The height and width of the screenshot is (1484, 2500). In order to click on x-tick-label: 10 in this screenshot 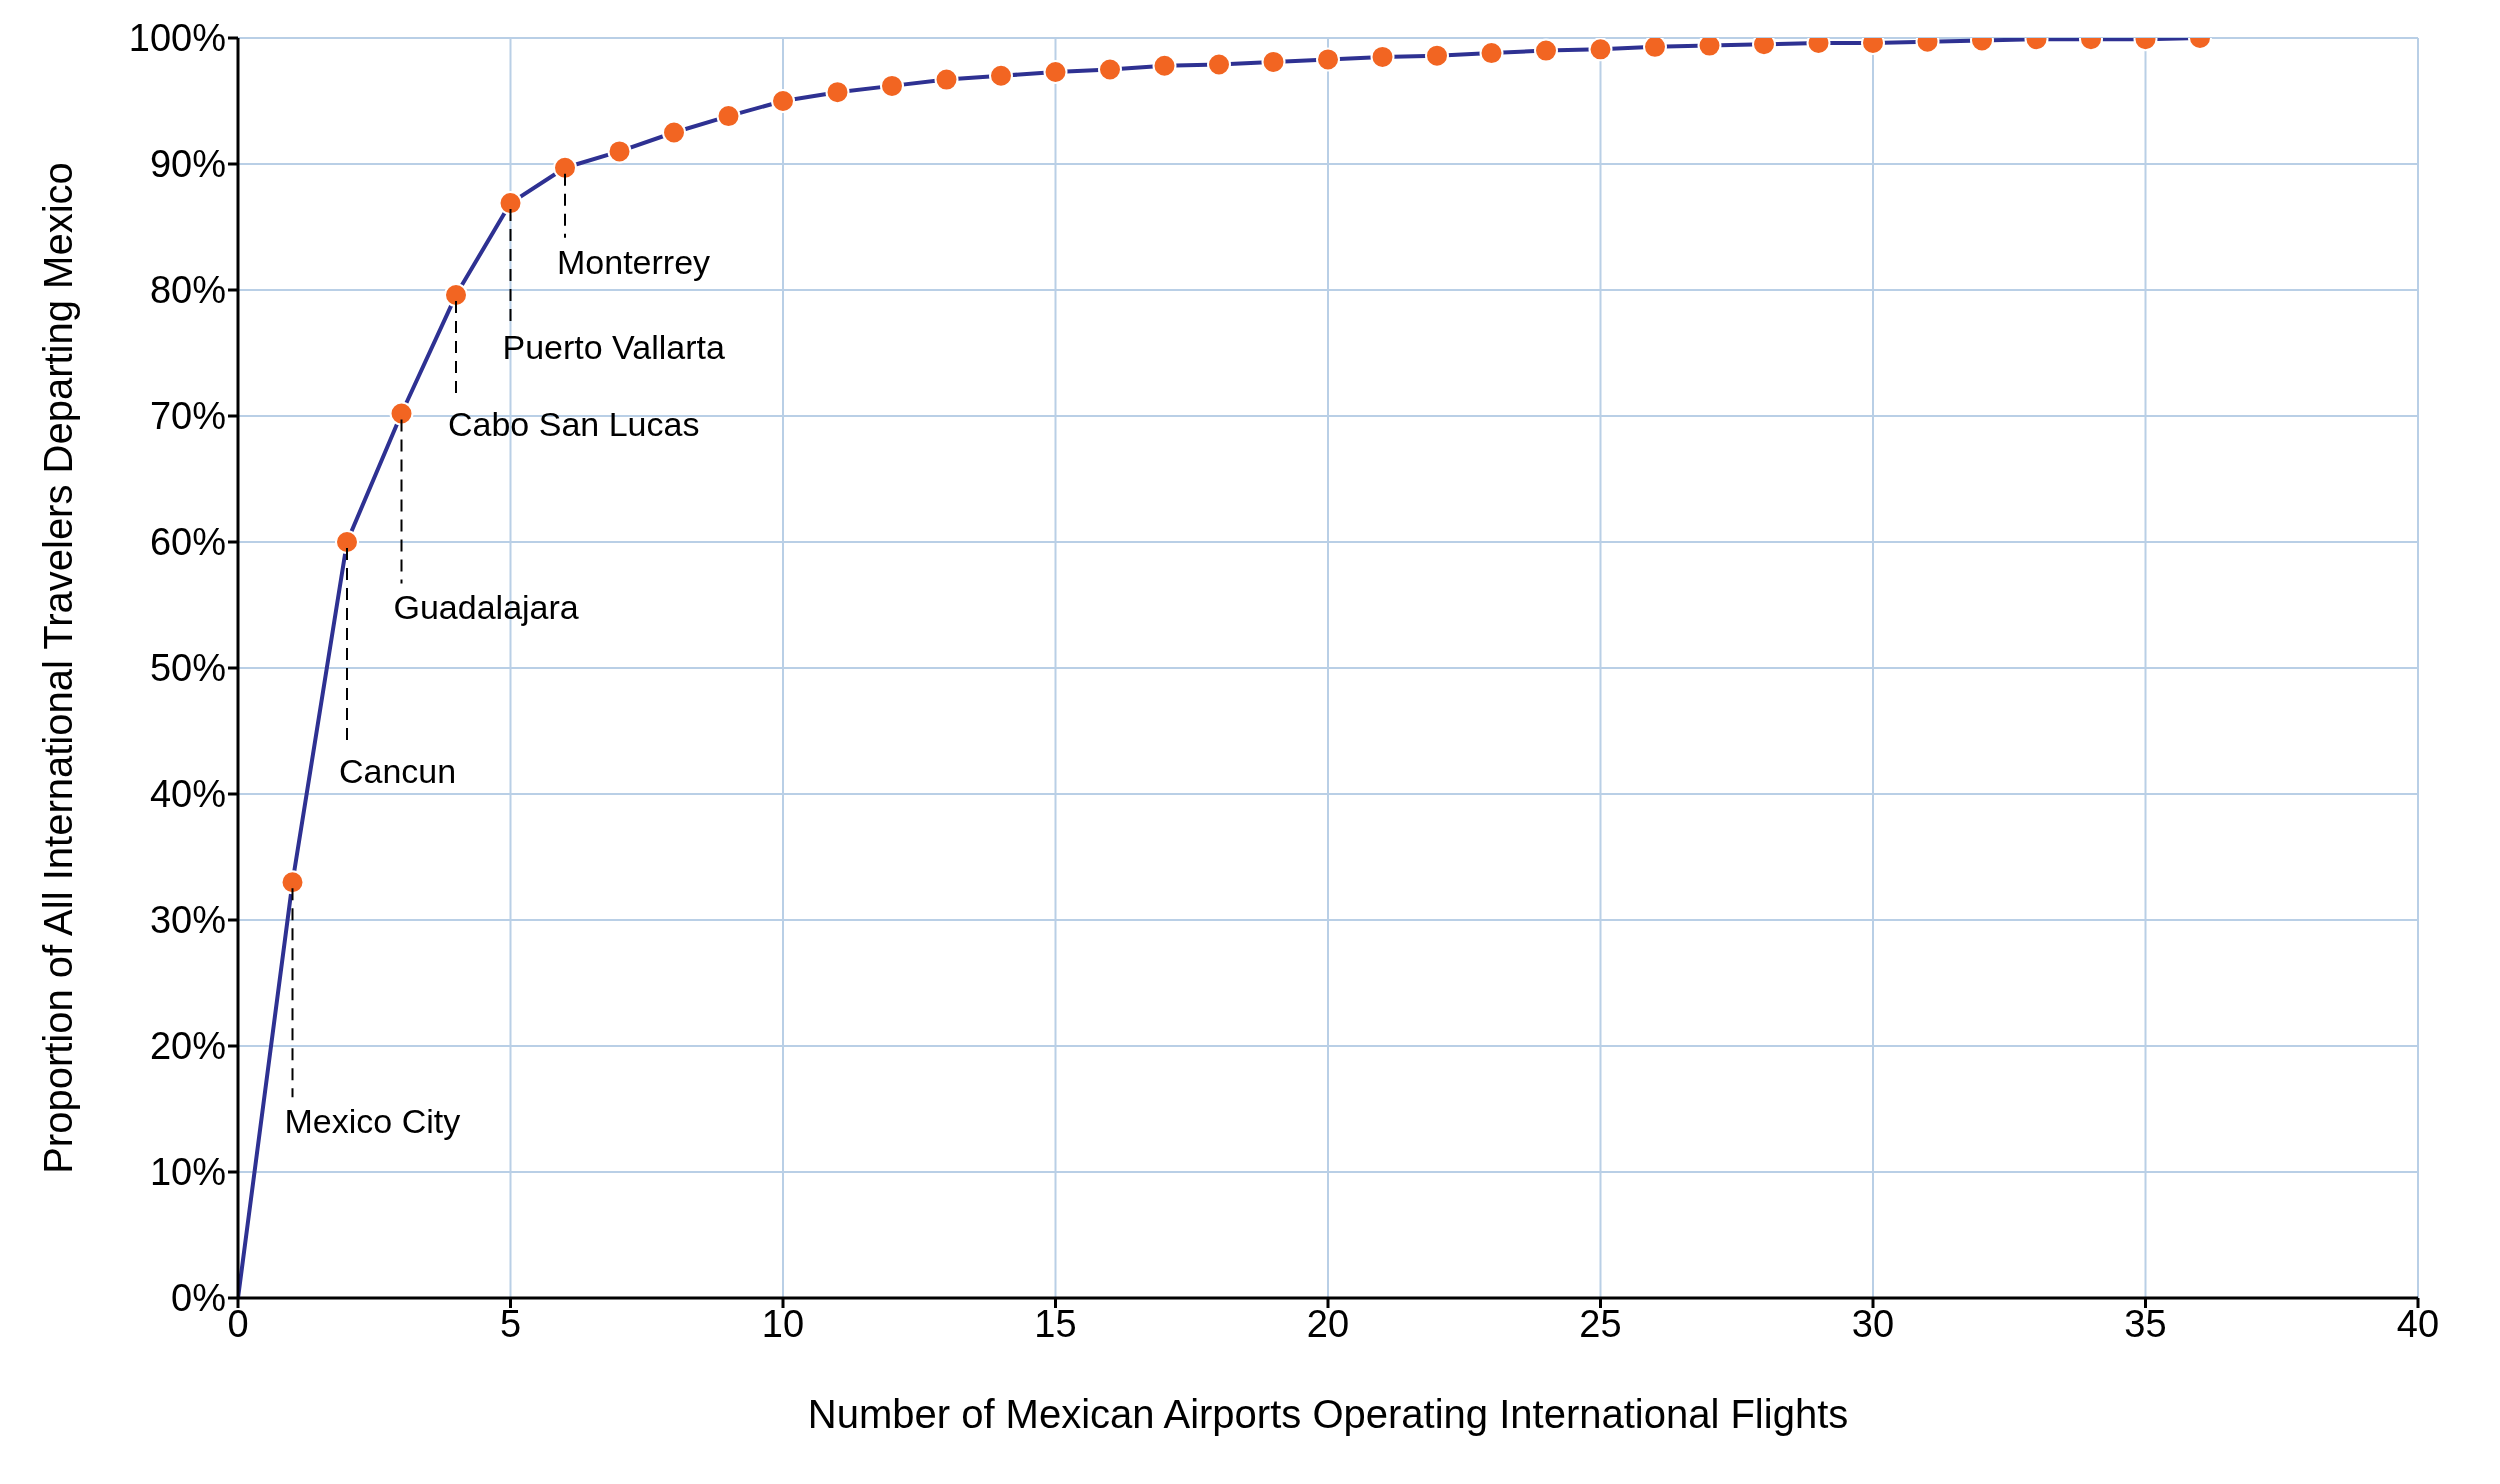, I will do `click(783, 1323)`.